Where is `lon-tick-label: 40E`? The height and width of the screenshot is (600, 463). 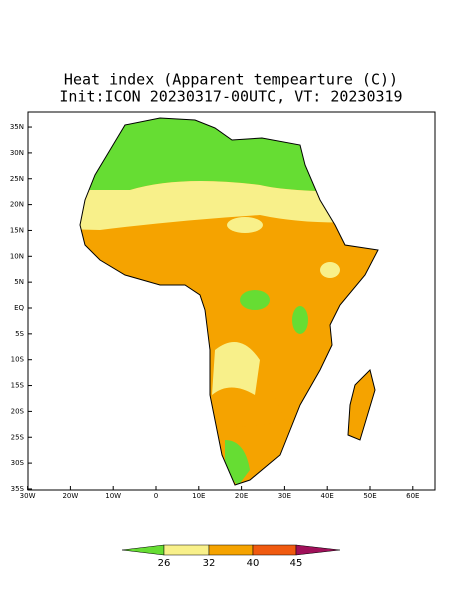 lon-tick-label: 40E is located at coordinates (327, 496).